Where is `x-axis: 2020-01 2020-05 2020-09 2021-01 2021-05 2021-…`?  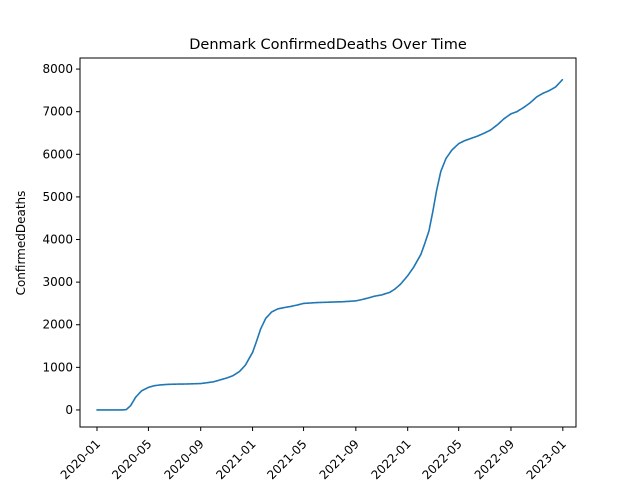
x-axis: 2020-01 2020-05 2020-09 2021-01 2021-05 2021-… is located at coordinates (313, 454).